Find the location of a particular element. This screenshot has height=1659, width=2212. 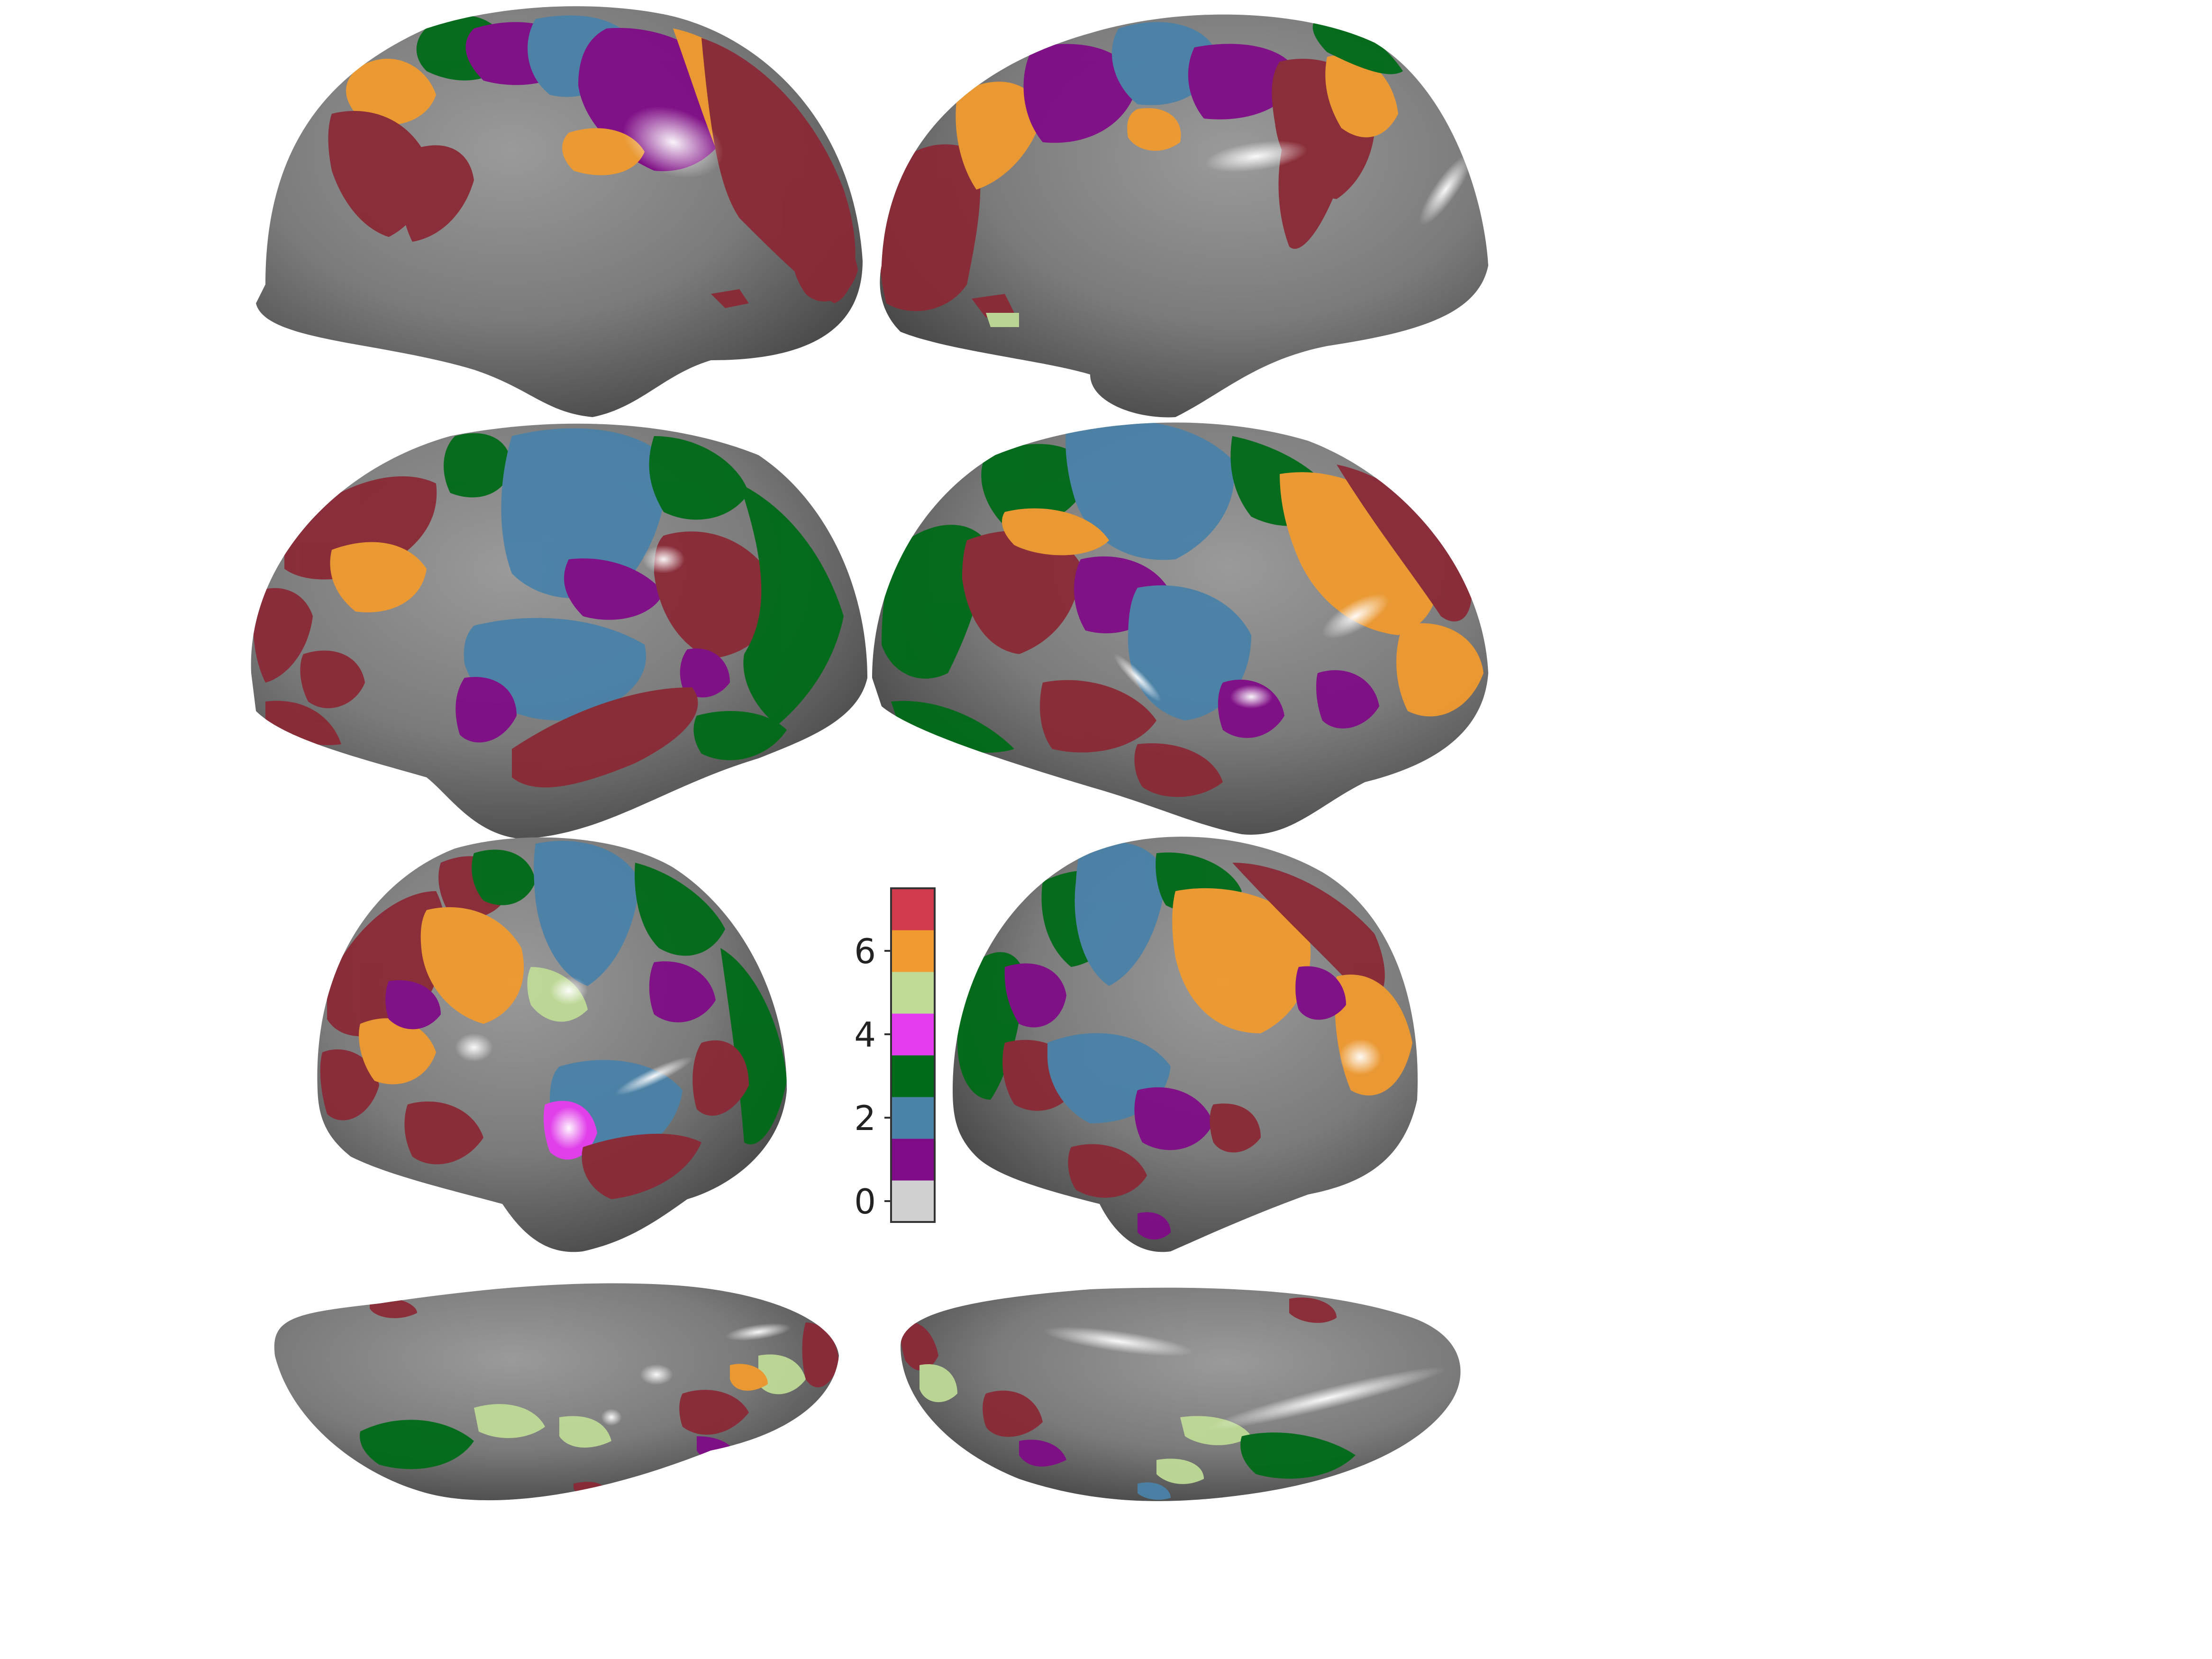

surface is located at coordinates (556, 1392).